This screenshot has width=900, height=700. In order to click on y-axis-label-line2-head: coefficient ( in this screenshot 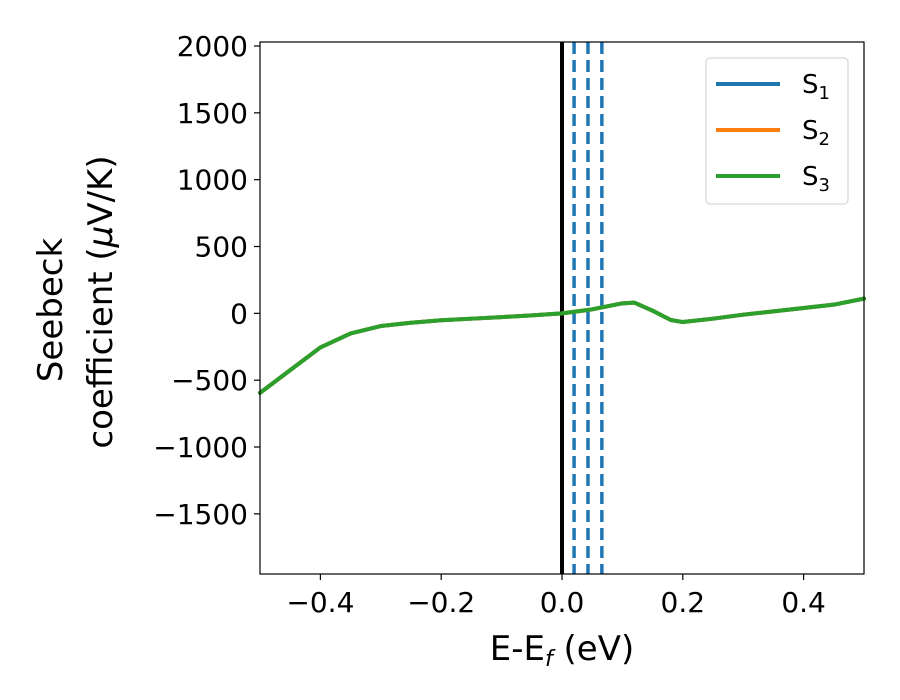, I will do `click(101, 347)`.